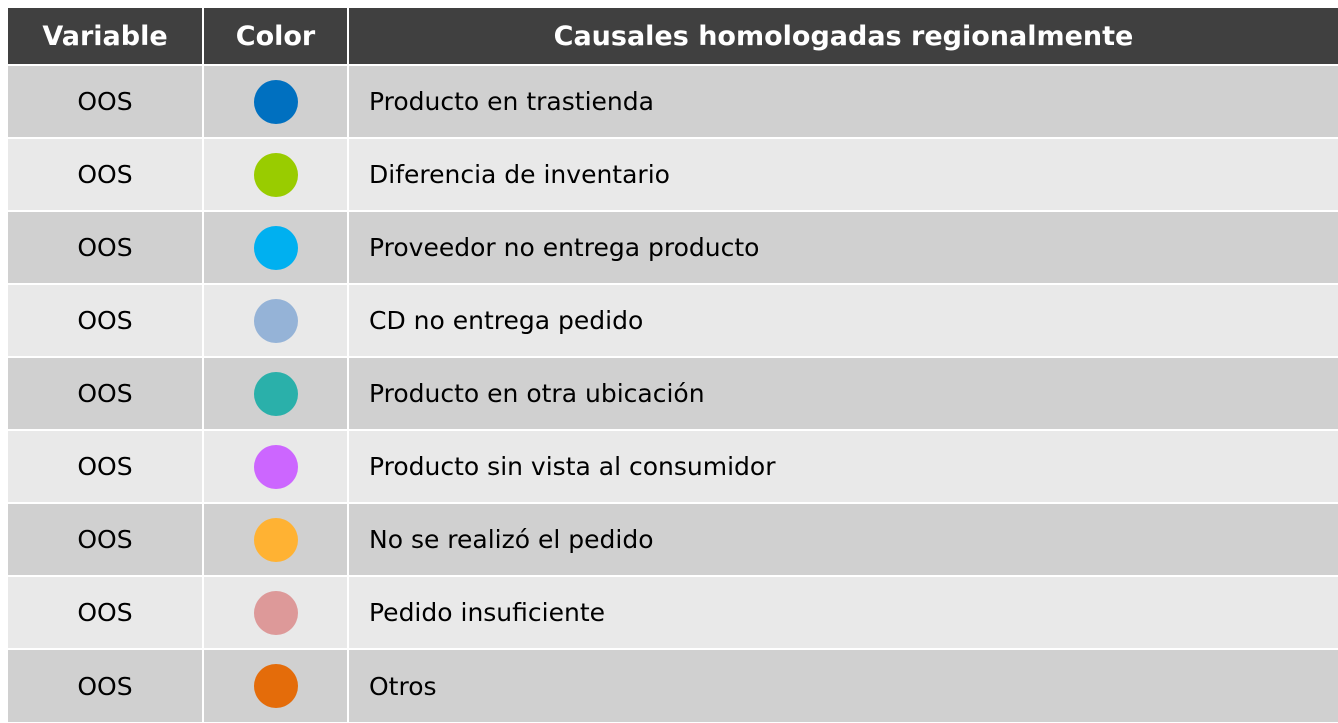 This screenshot has height=723, width=1338. Describe the element at coordinates (105, 36) in the screenshot. I see `header-cell: Variable` at that location.